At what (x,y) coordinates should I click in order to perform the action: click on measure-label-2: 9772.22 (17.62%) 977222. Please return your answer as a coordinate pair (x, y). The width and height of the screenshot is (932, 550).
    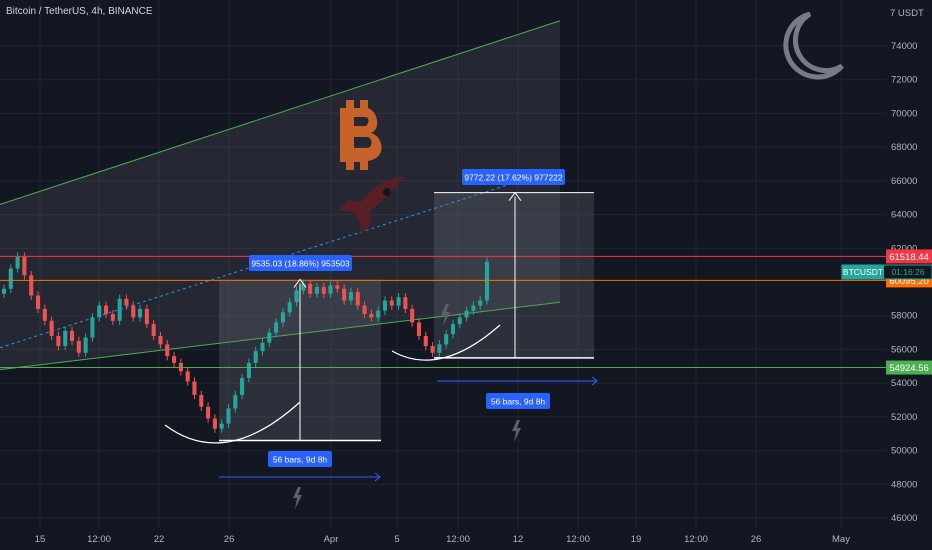
    Looking at the image, I should click on (513, 178).